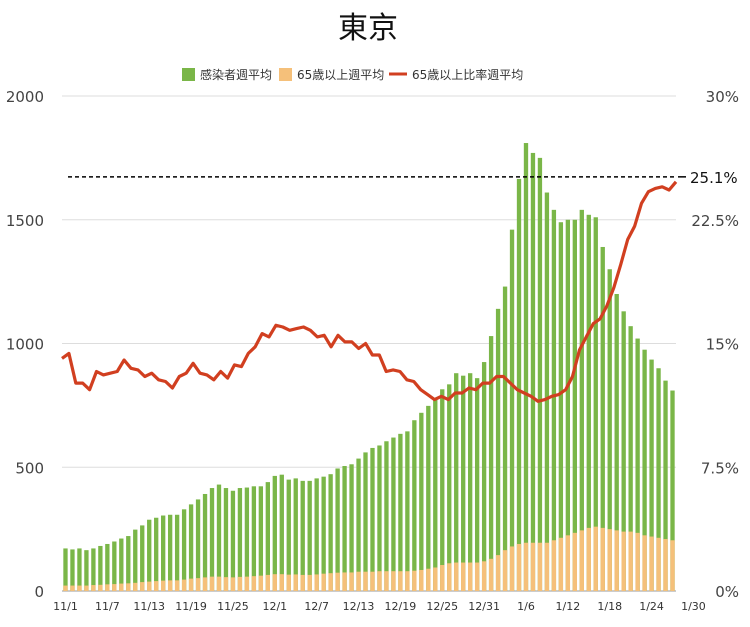 This screenshot has width=750, height=627. Describe the element at coordinates (352, 74) in the screenshot. I see `legend: 感染者週平均 65歳以上週平均 65歳以上比率週平均` at that location.